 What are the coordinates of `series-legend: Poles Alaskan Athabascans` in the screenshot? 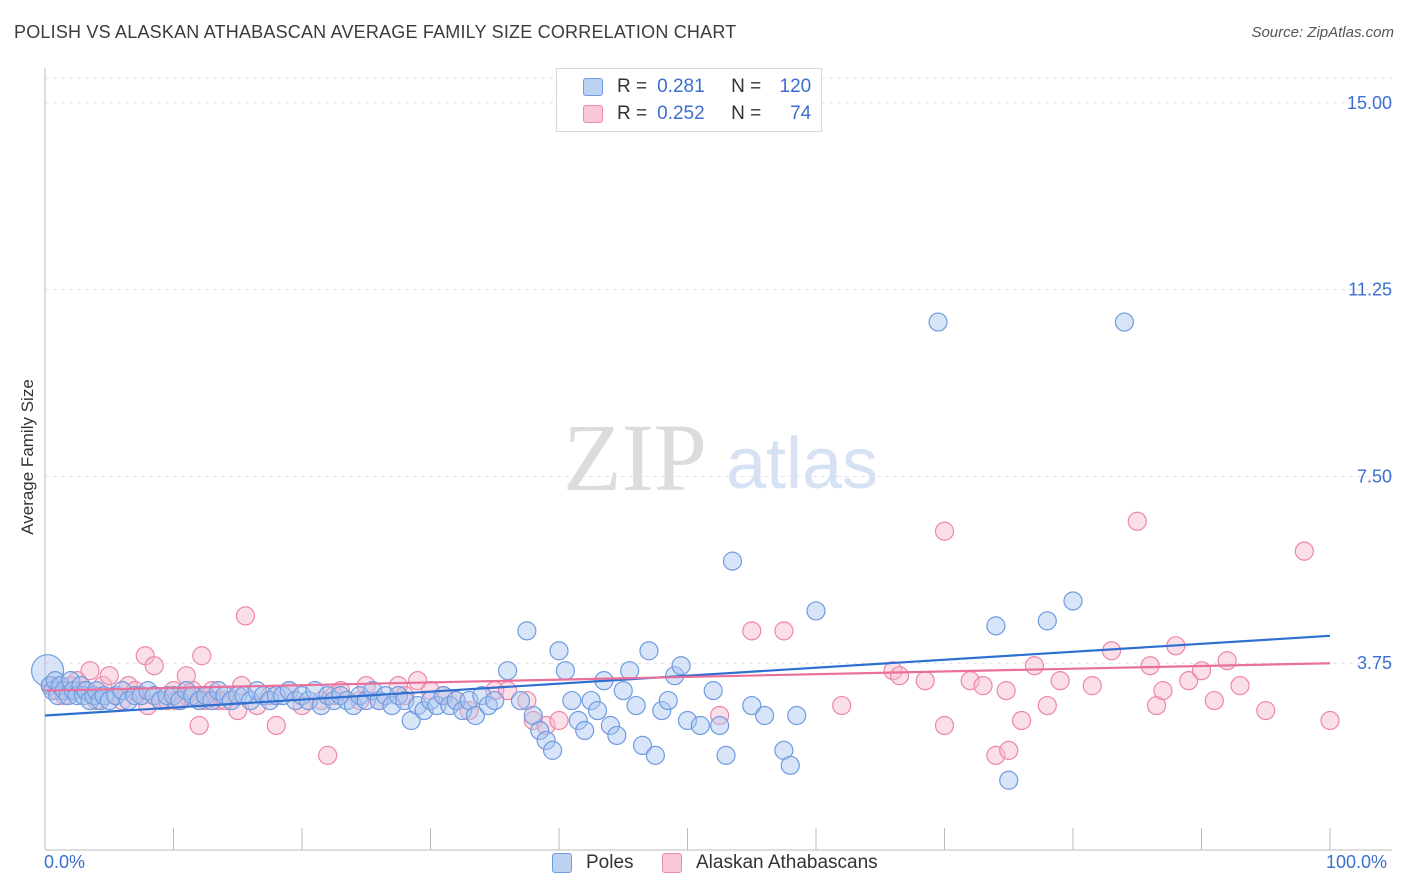 It's located at (703, 864).